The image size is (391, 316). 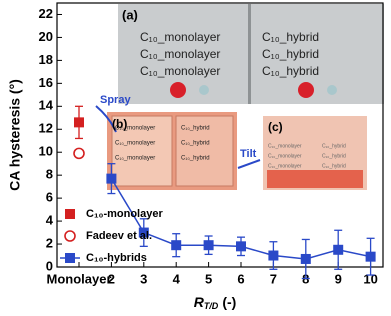 I want to click on y-tick-label: 16, so click(x=46, y=82).